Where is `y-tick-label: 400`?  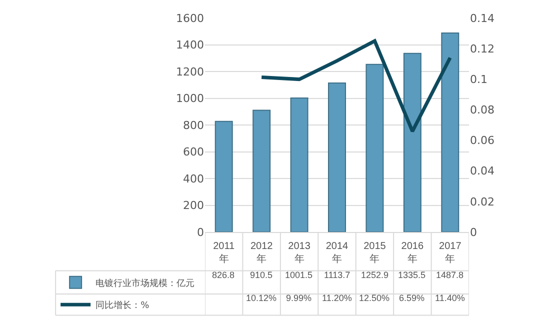
y-tick-label: 400 is located at coordinates (193, 179).